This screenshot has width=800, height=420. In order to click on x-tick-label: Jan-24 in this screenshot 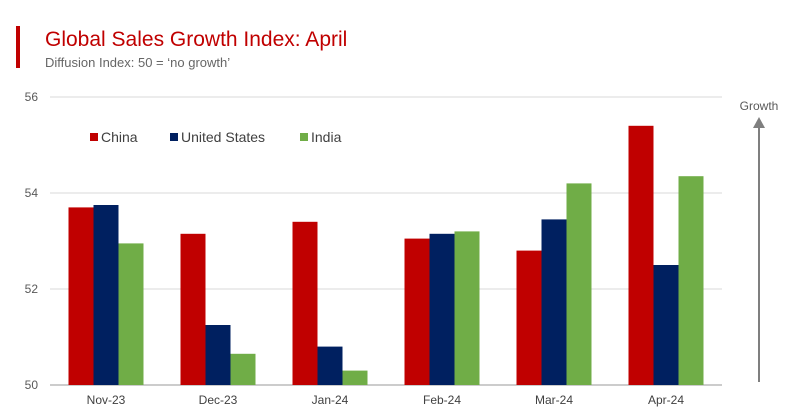, I will do `click(330, 400)`.